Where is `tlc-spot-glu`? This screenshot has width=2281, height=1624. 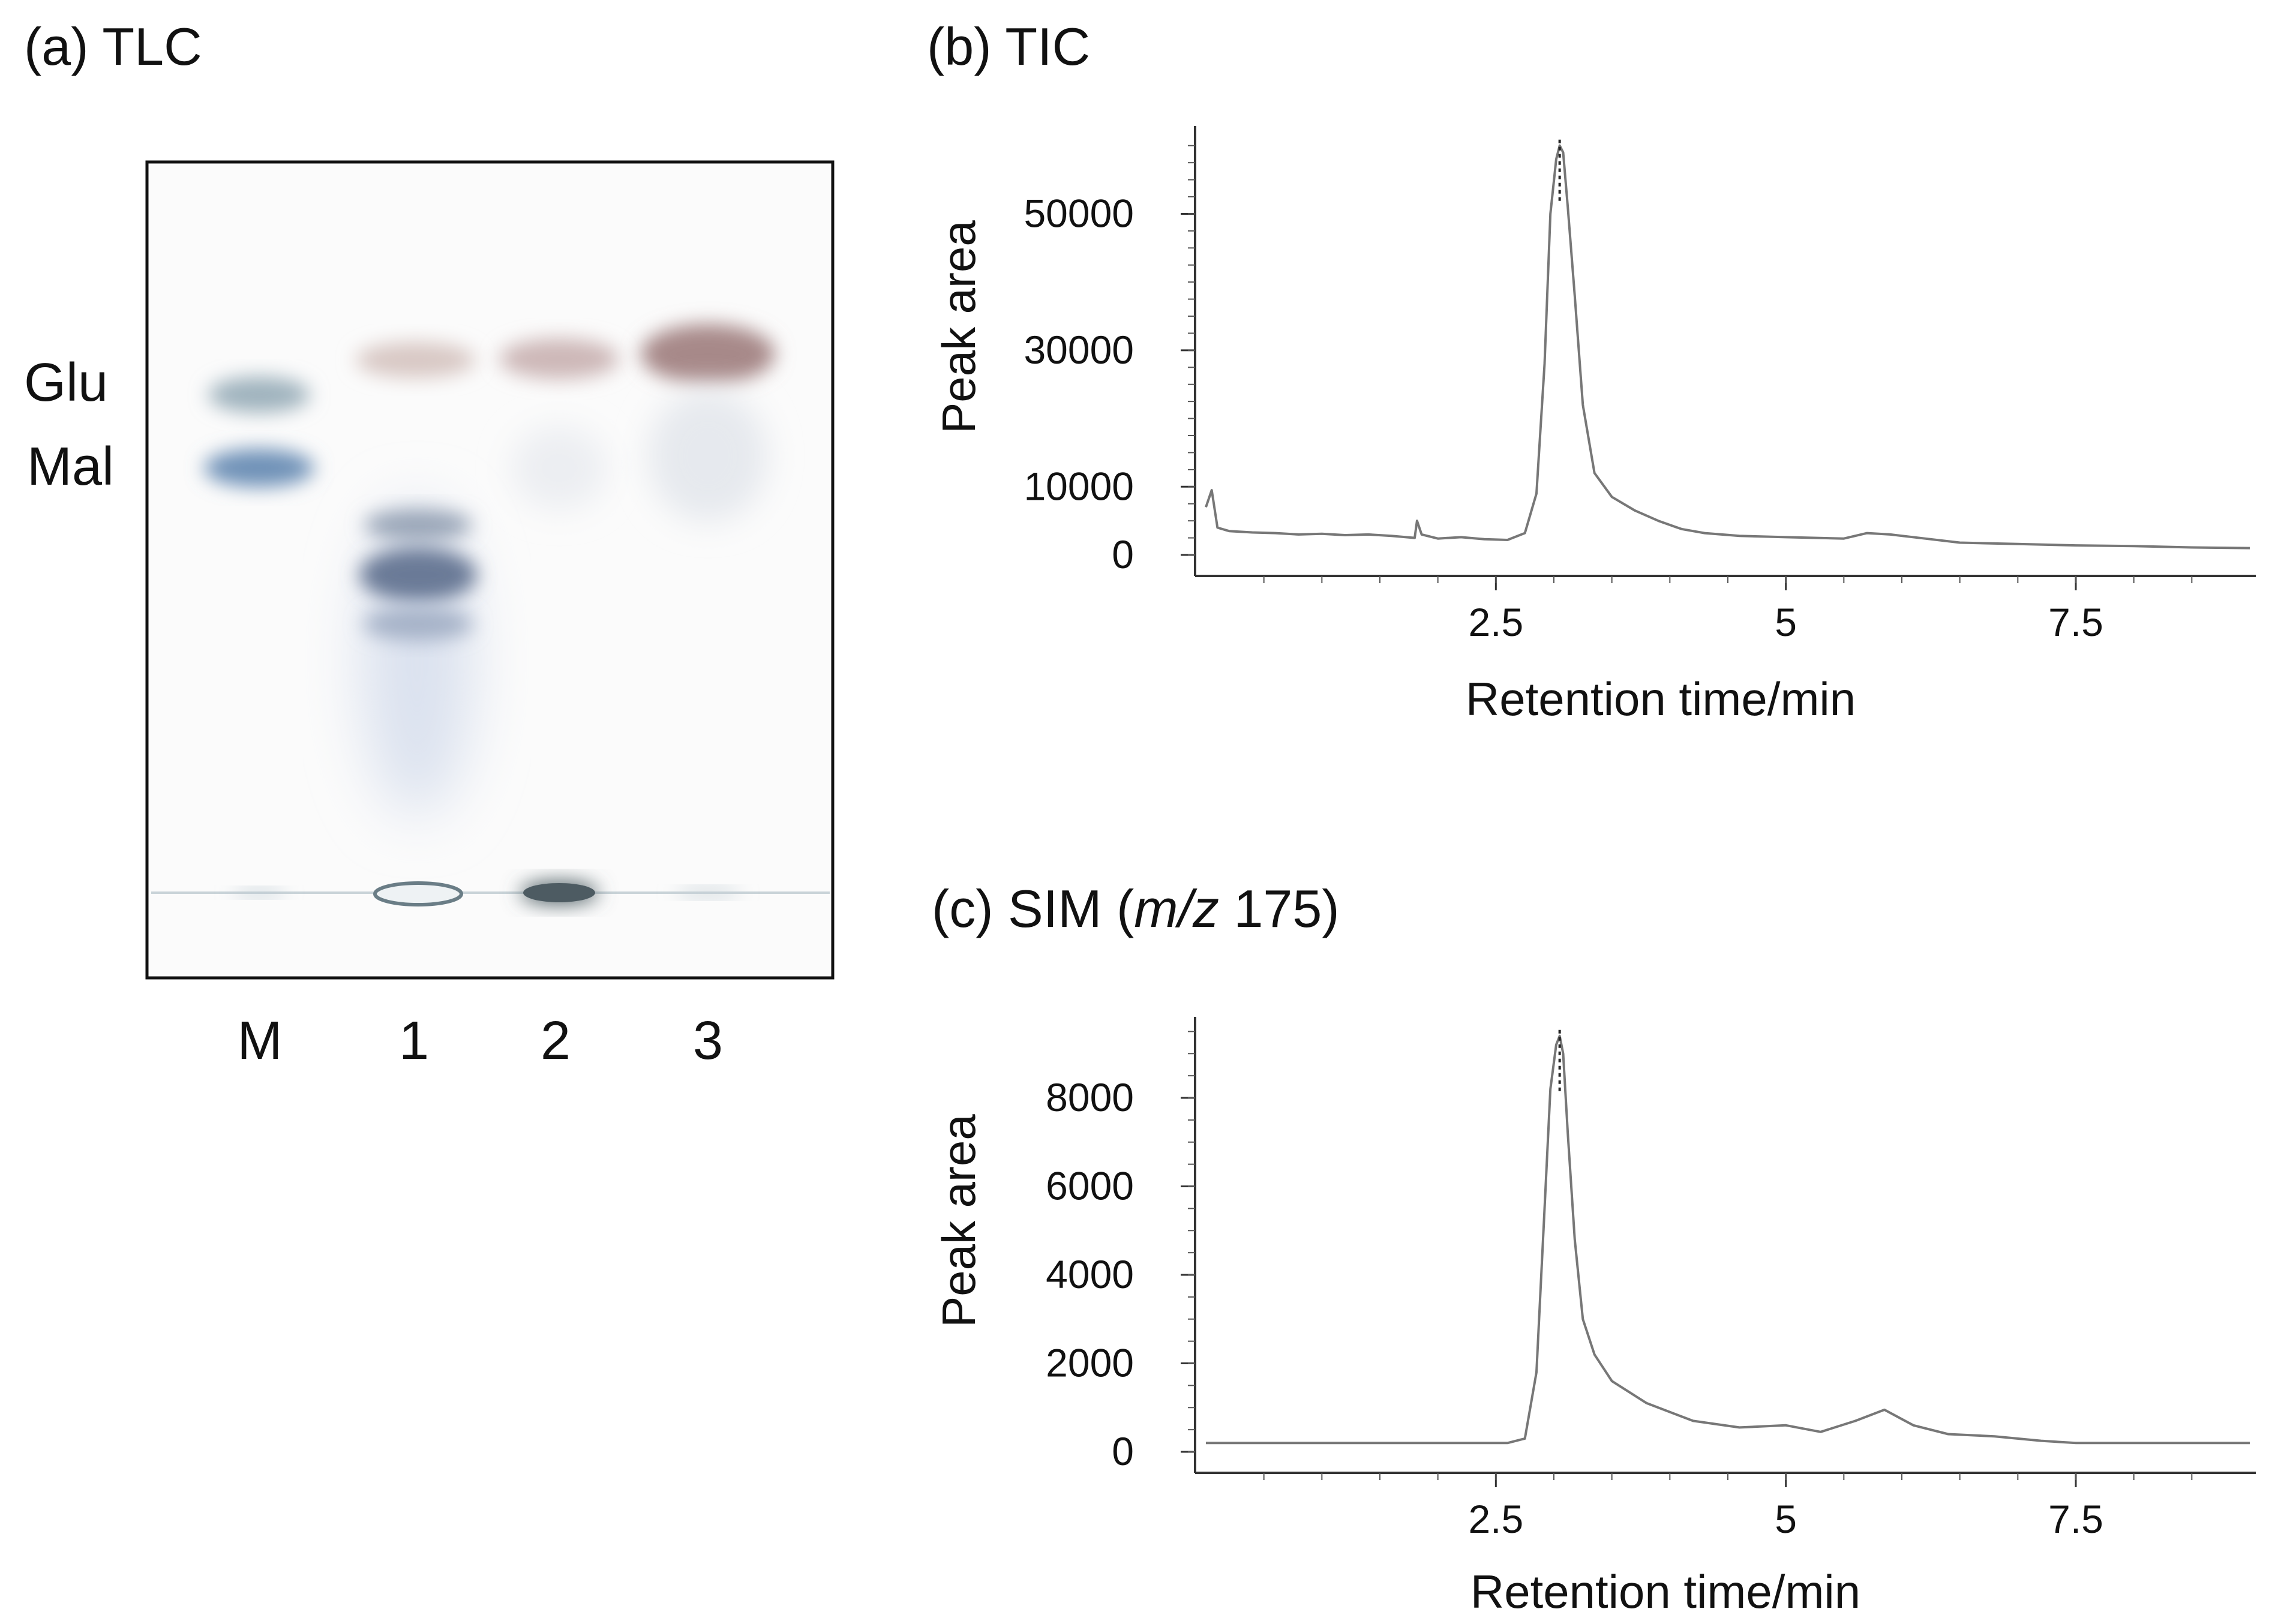 tlc-spot-glu is located at coordinates (259, 395).